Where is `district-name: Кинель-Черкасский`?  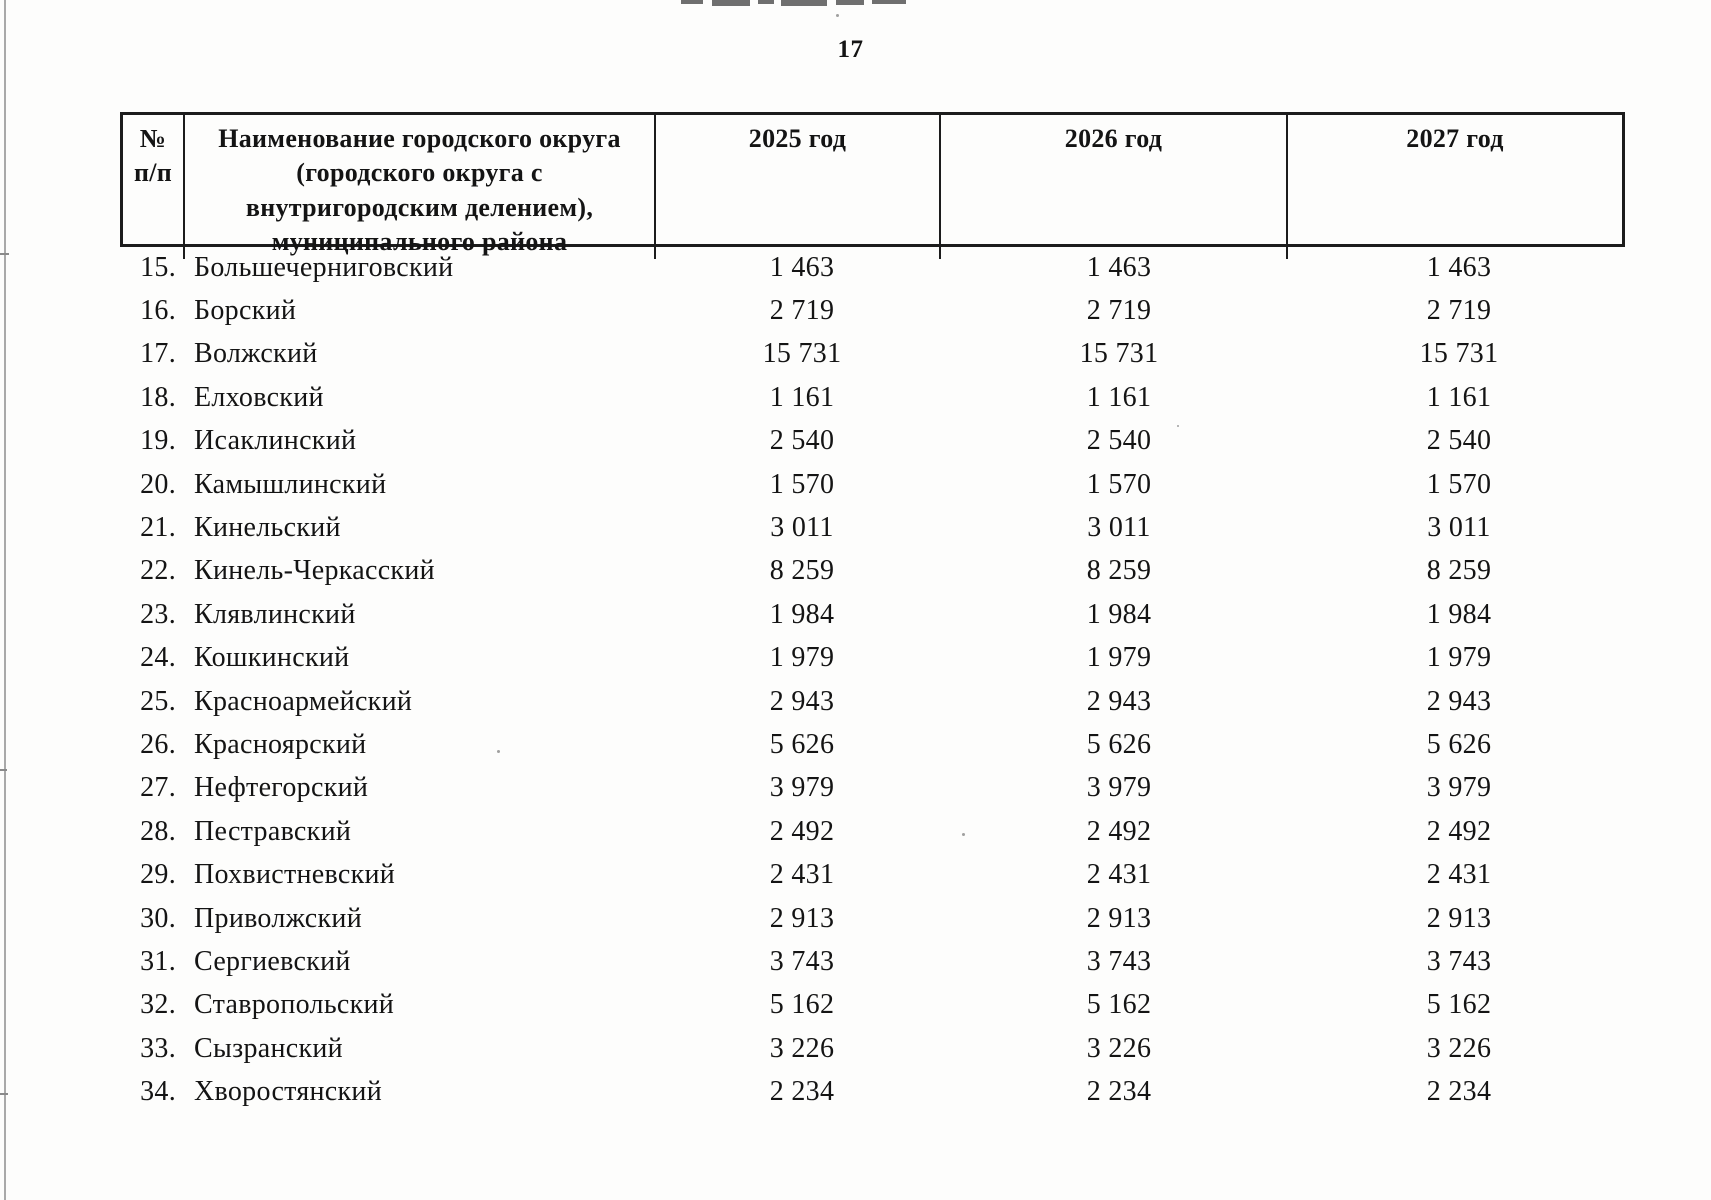
district-name: Кинель-Черкасский is located at coordinates (314, 571).